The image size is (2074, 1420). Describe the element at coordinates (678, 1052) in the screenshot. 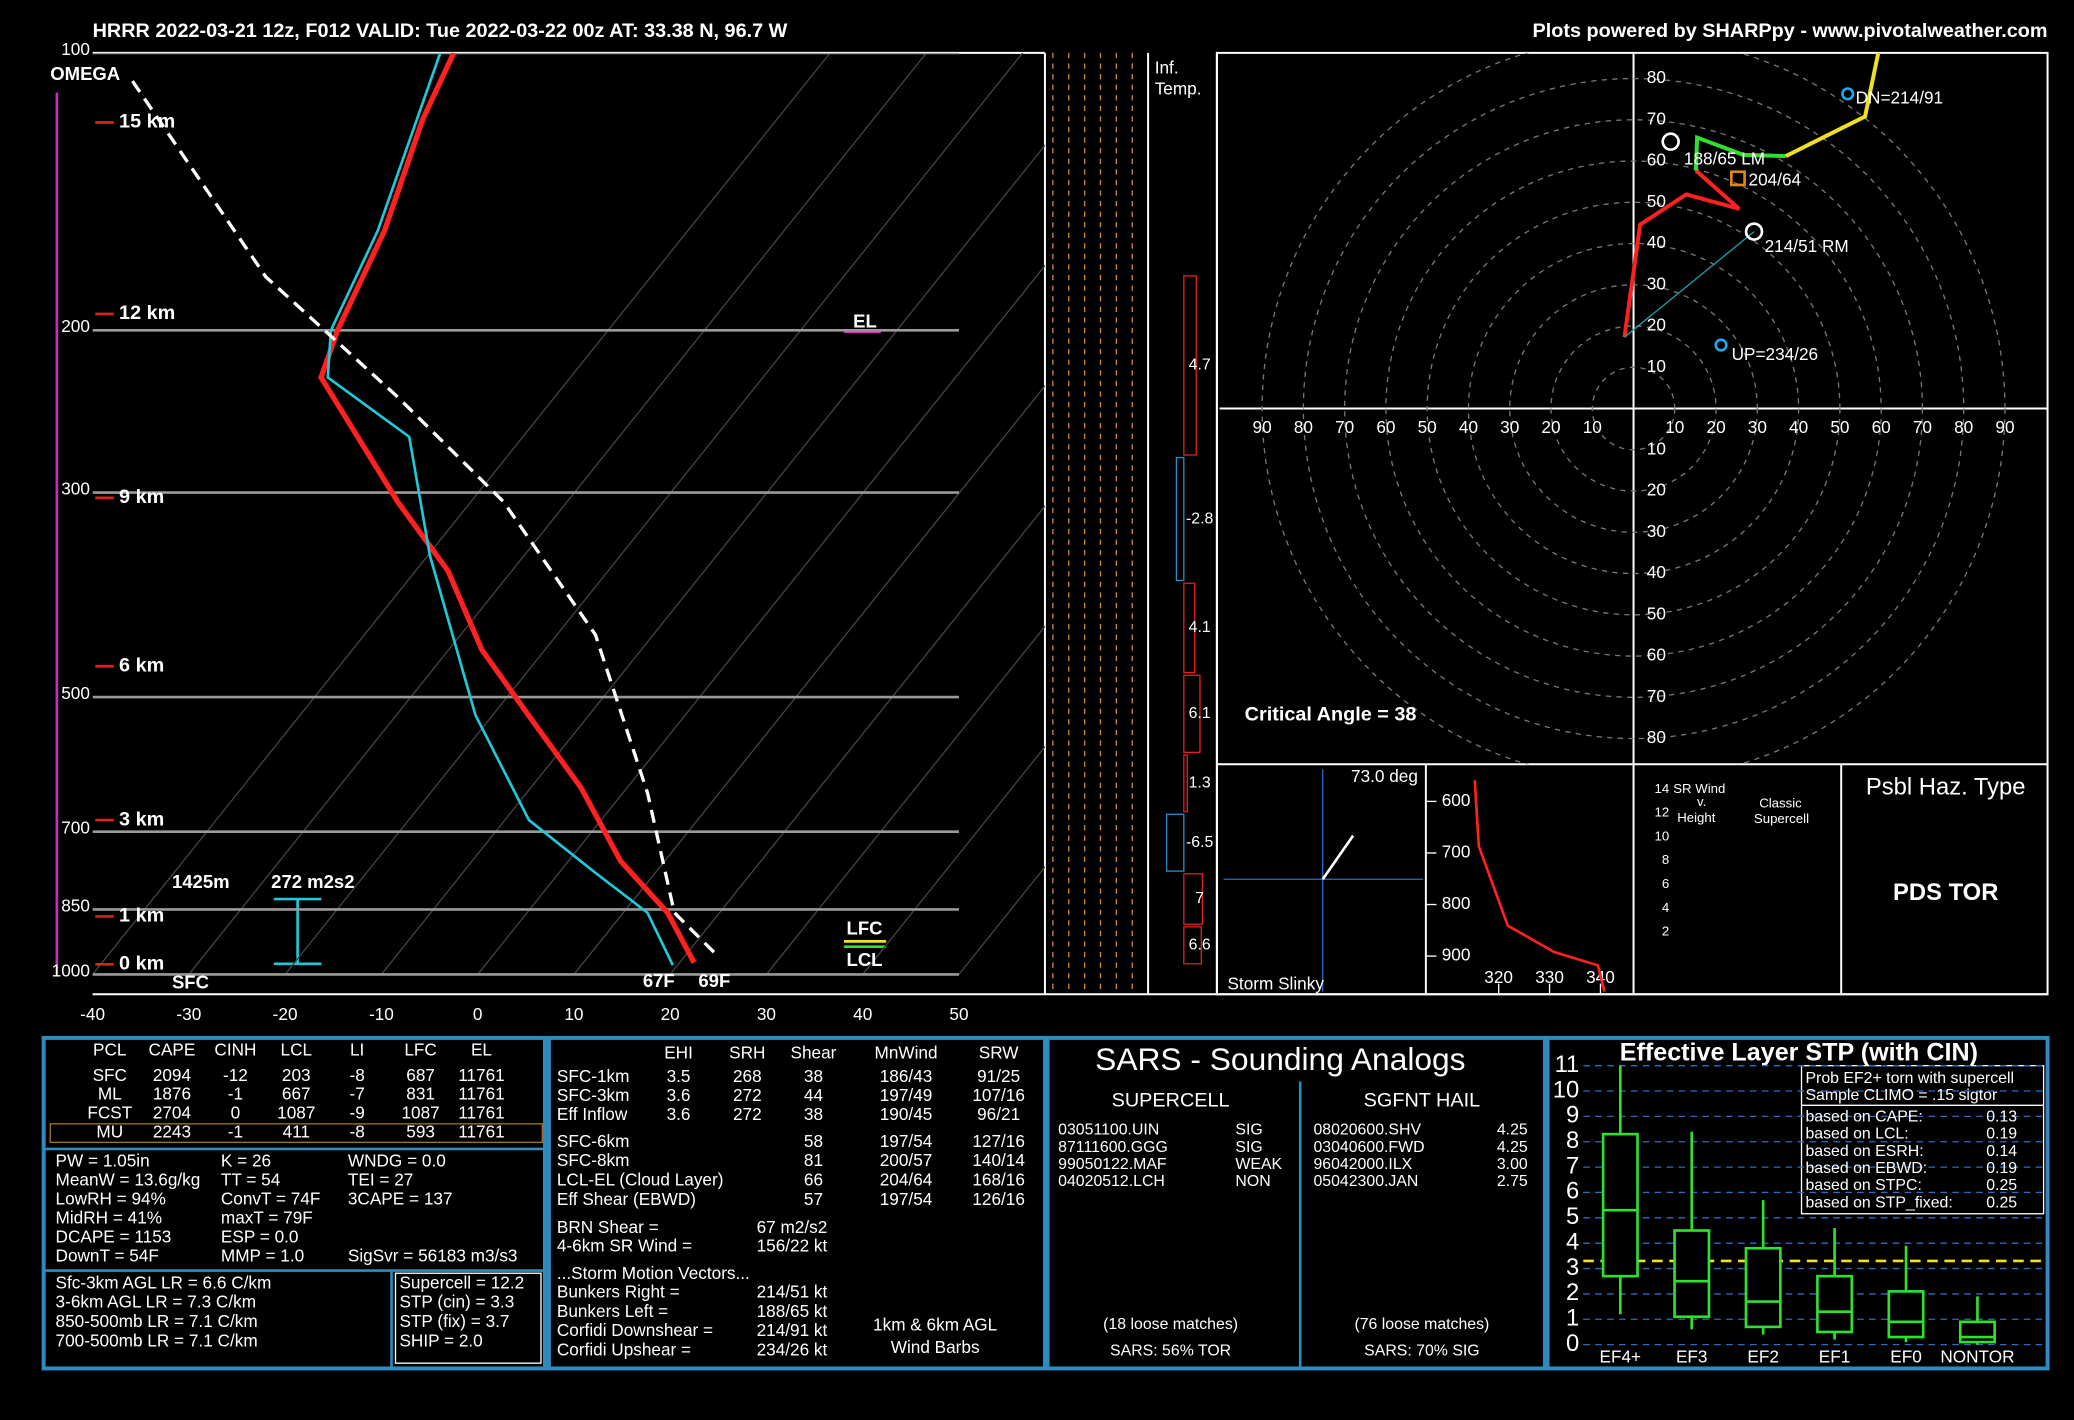

I see `table-header: EHI` at that location.